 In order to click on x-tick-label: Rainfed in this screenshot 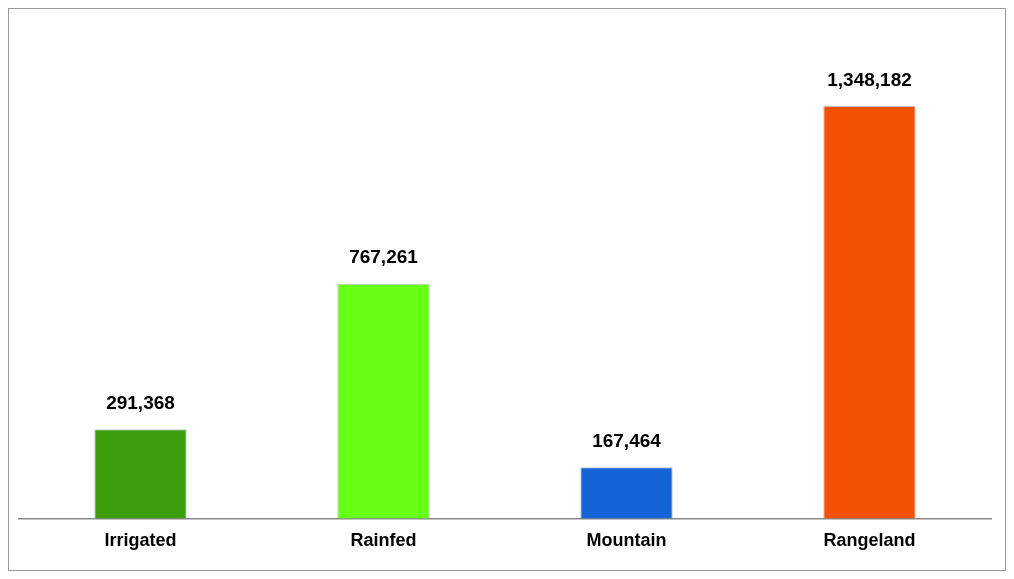, I will do `click(383, 540)`.